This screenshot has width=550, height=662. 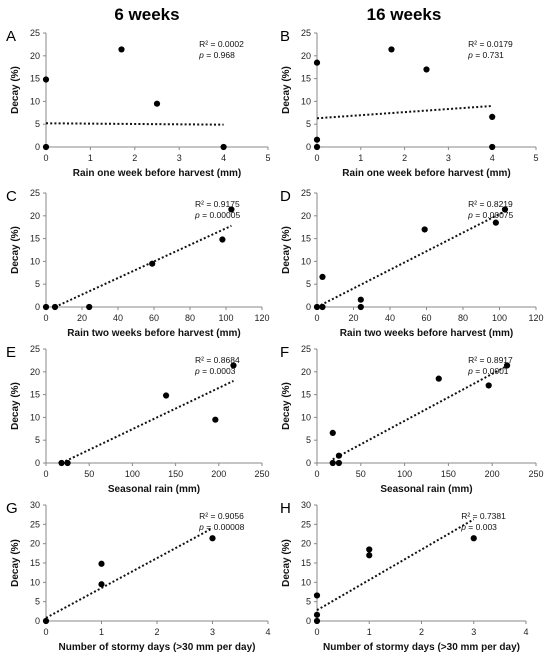 What do you see at coordinates (490, 204) in the screenshot?
I see `r-squared-annotation: R² = 0.8219` at bounding box center [490, 204].